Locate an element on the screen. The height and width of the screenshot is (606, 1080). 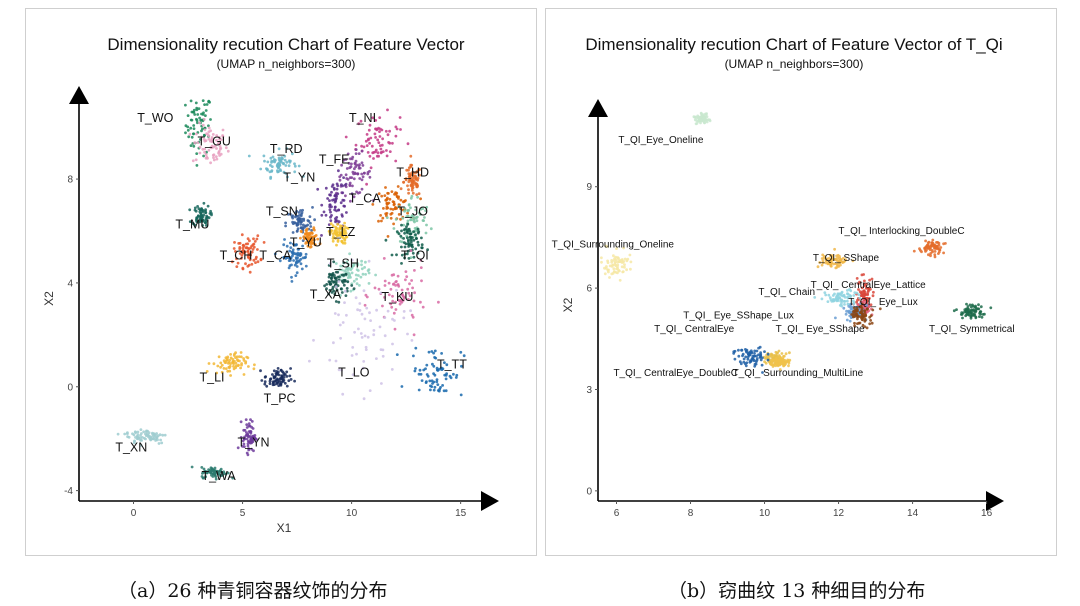
a-y-tick-label: 4 is located at coordinates (70, 283).